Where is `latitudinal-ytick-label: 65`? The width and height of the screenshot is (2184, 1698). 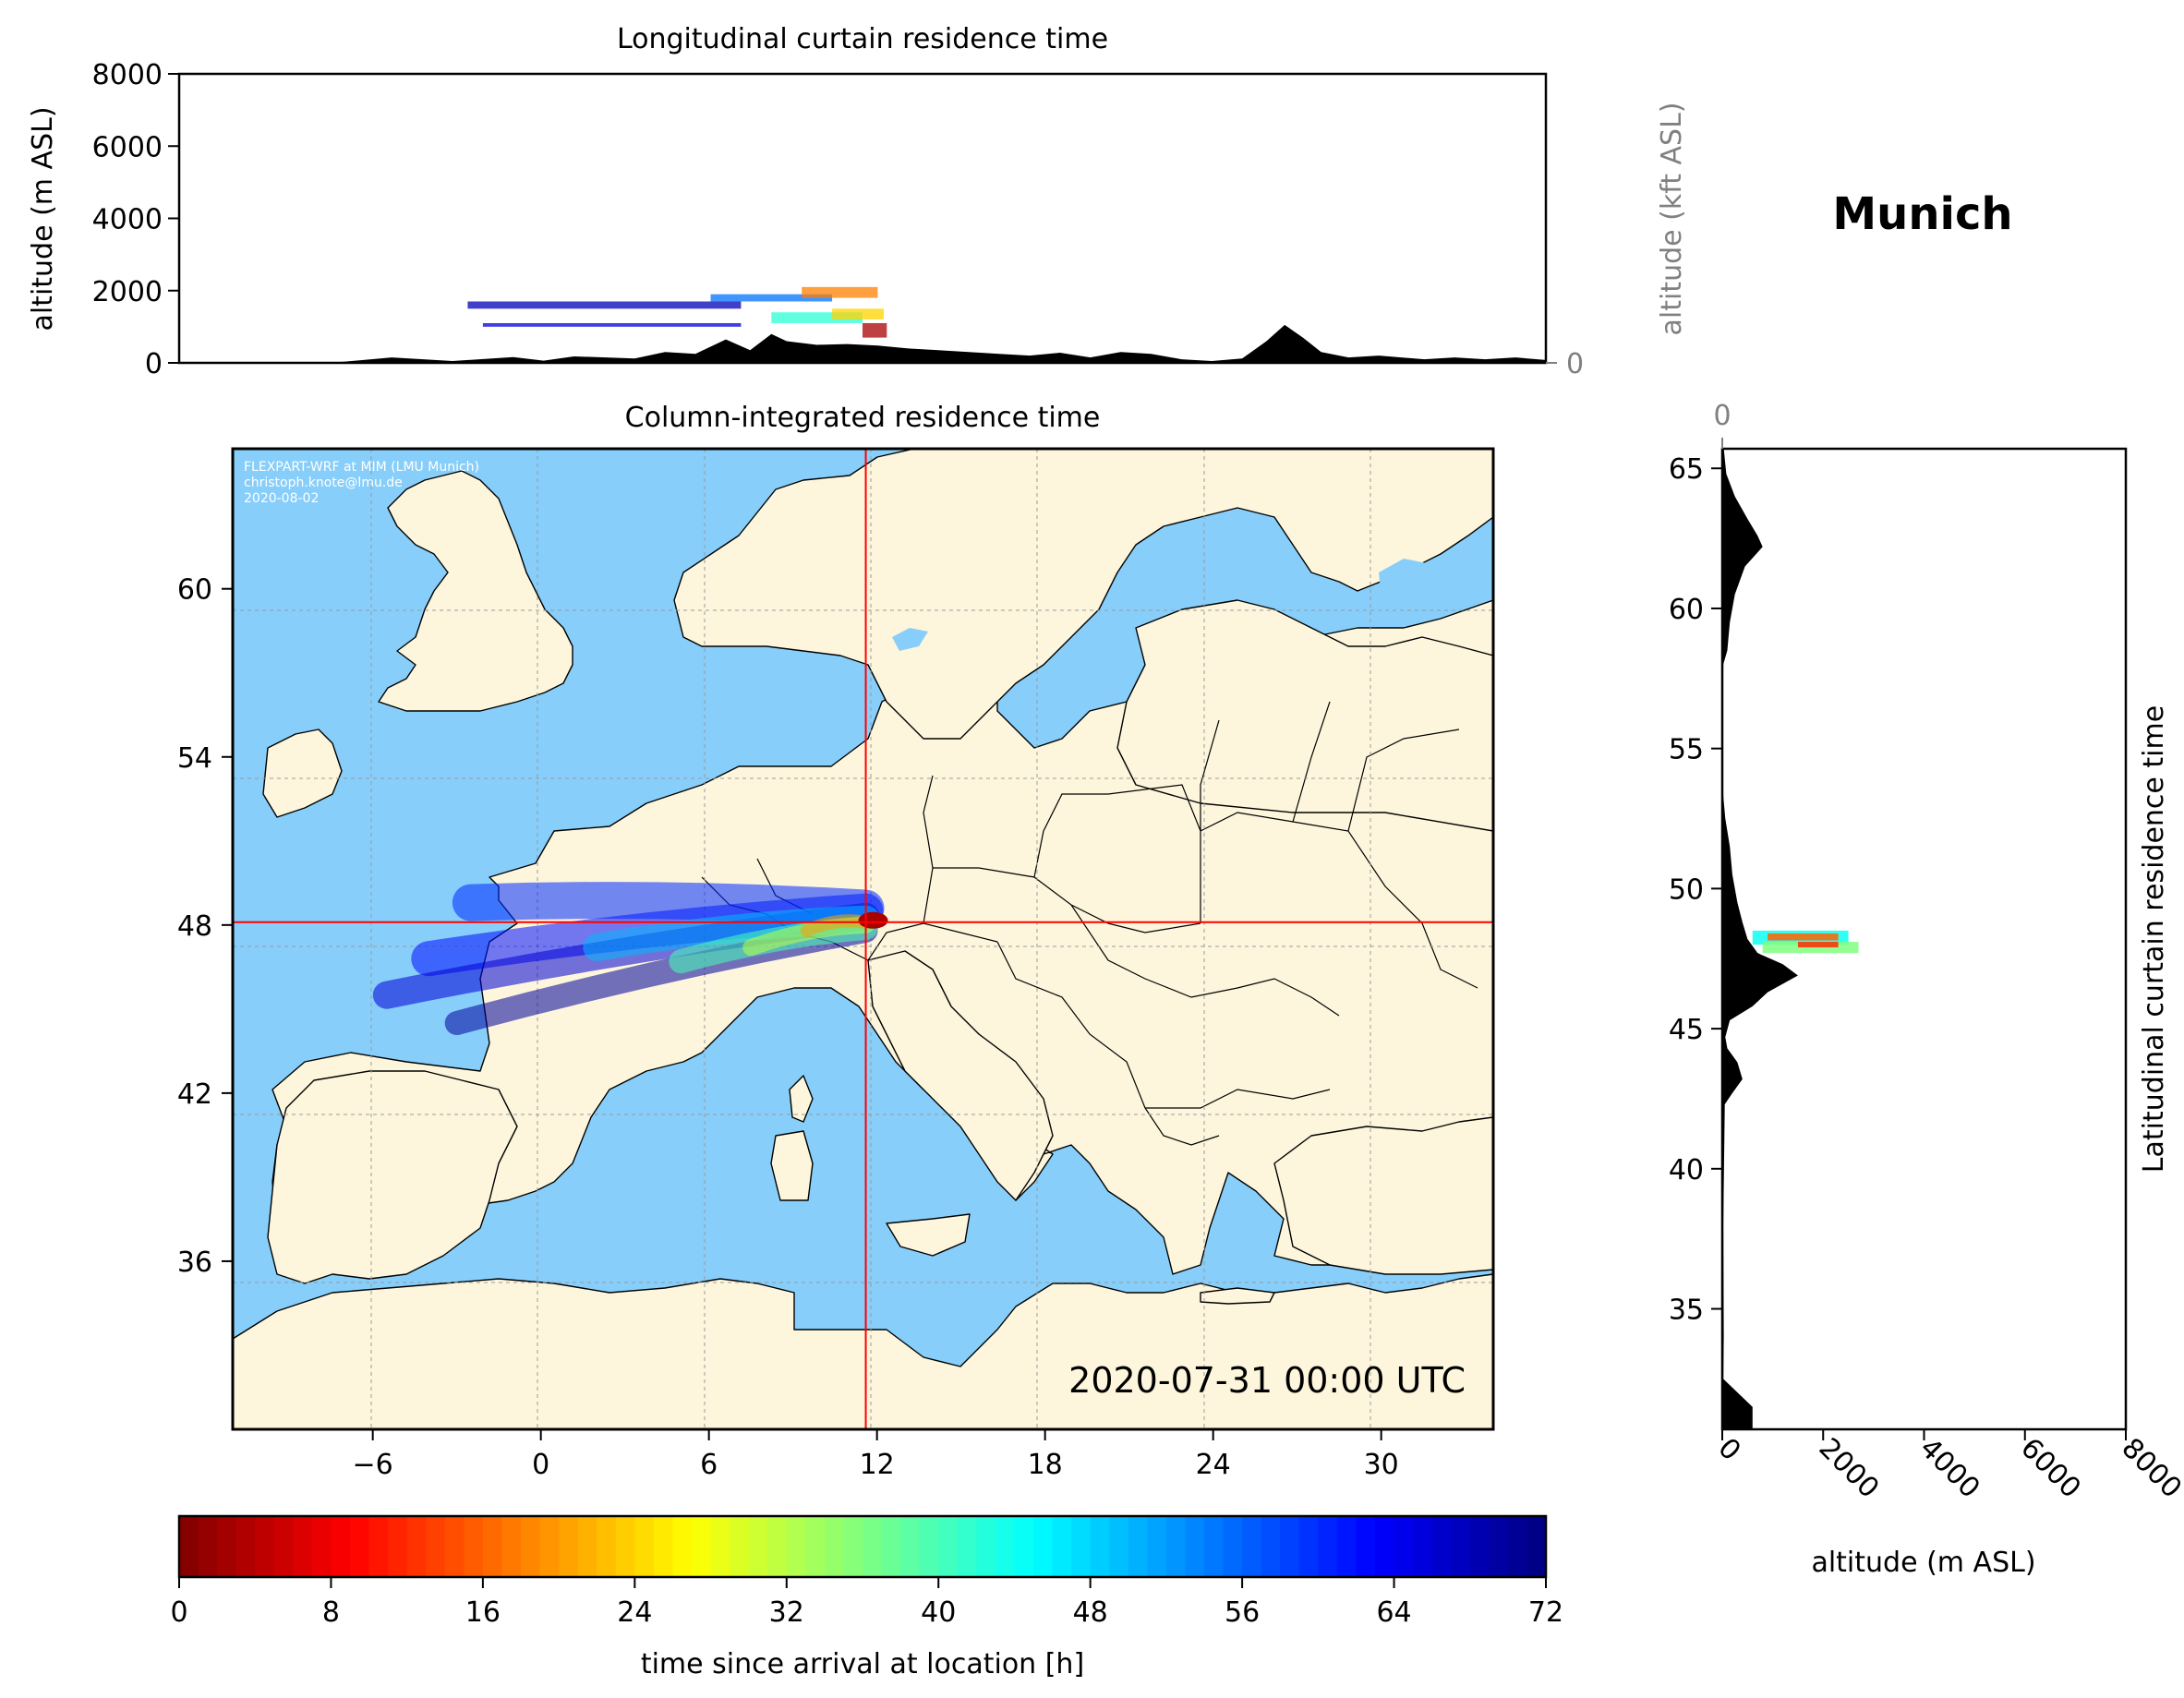
latitudinal-ytick-label: 65 is located at coordinates (1686, 469).